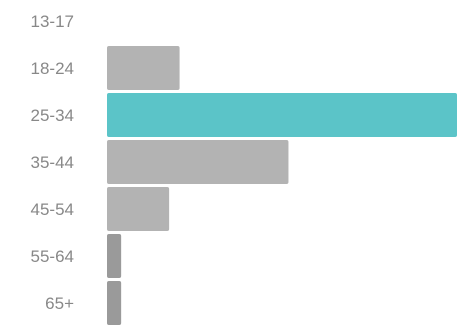 This screenshot has width=457, height=330. What do you see at coordinates (52, 115) in the screenshot?
I see `tick-label-25-34: 25-34` at bounding box center [52, 115].